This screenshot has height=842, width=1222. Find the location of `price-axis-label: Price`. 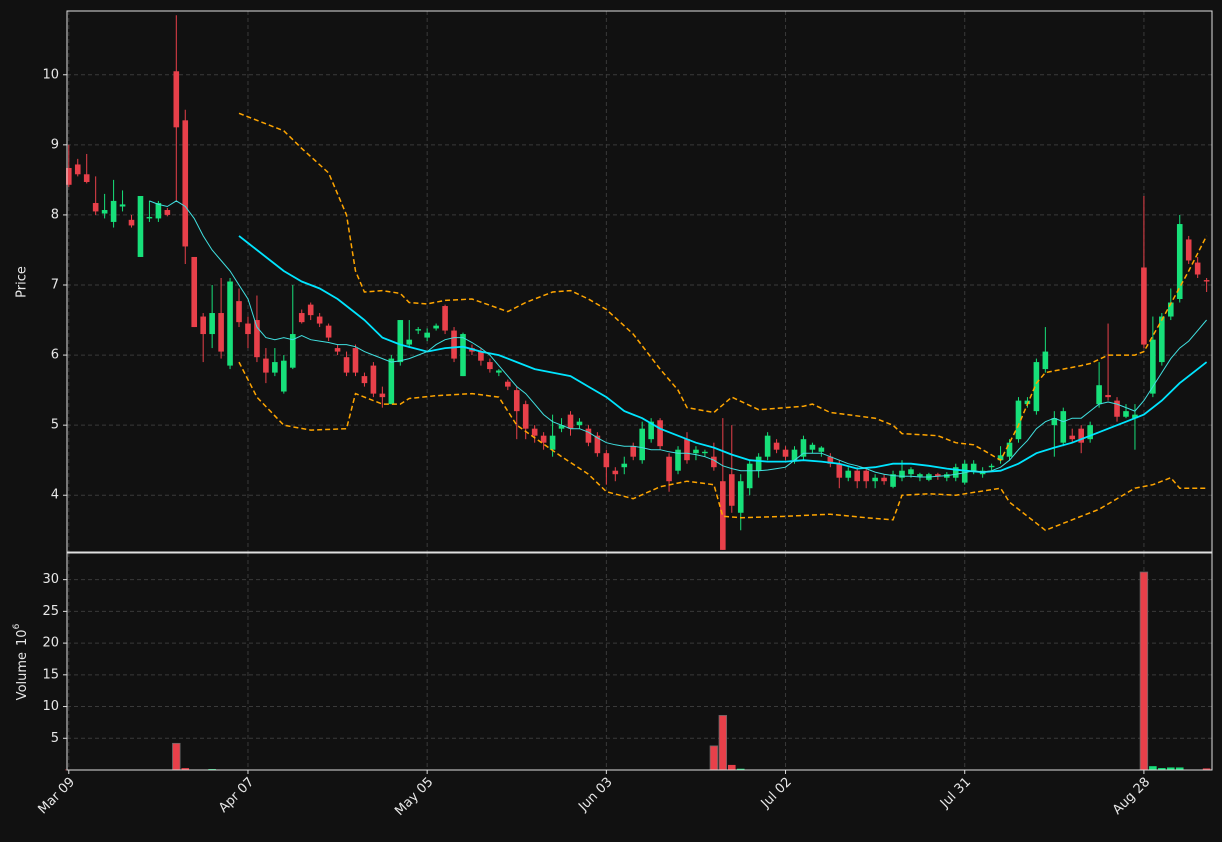

price-axis-label: Price is located at coordinates (22, 282).